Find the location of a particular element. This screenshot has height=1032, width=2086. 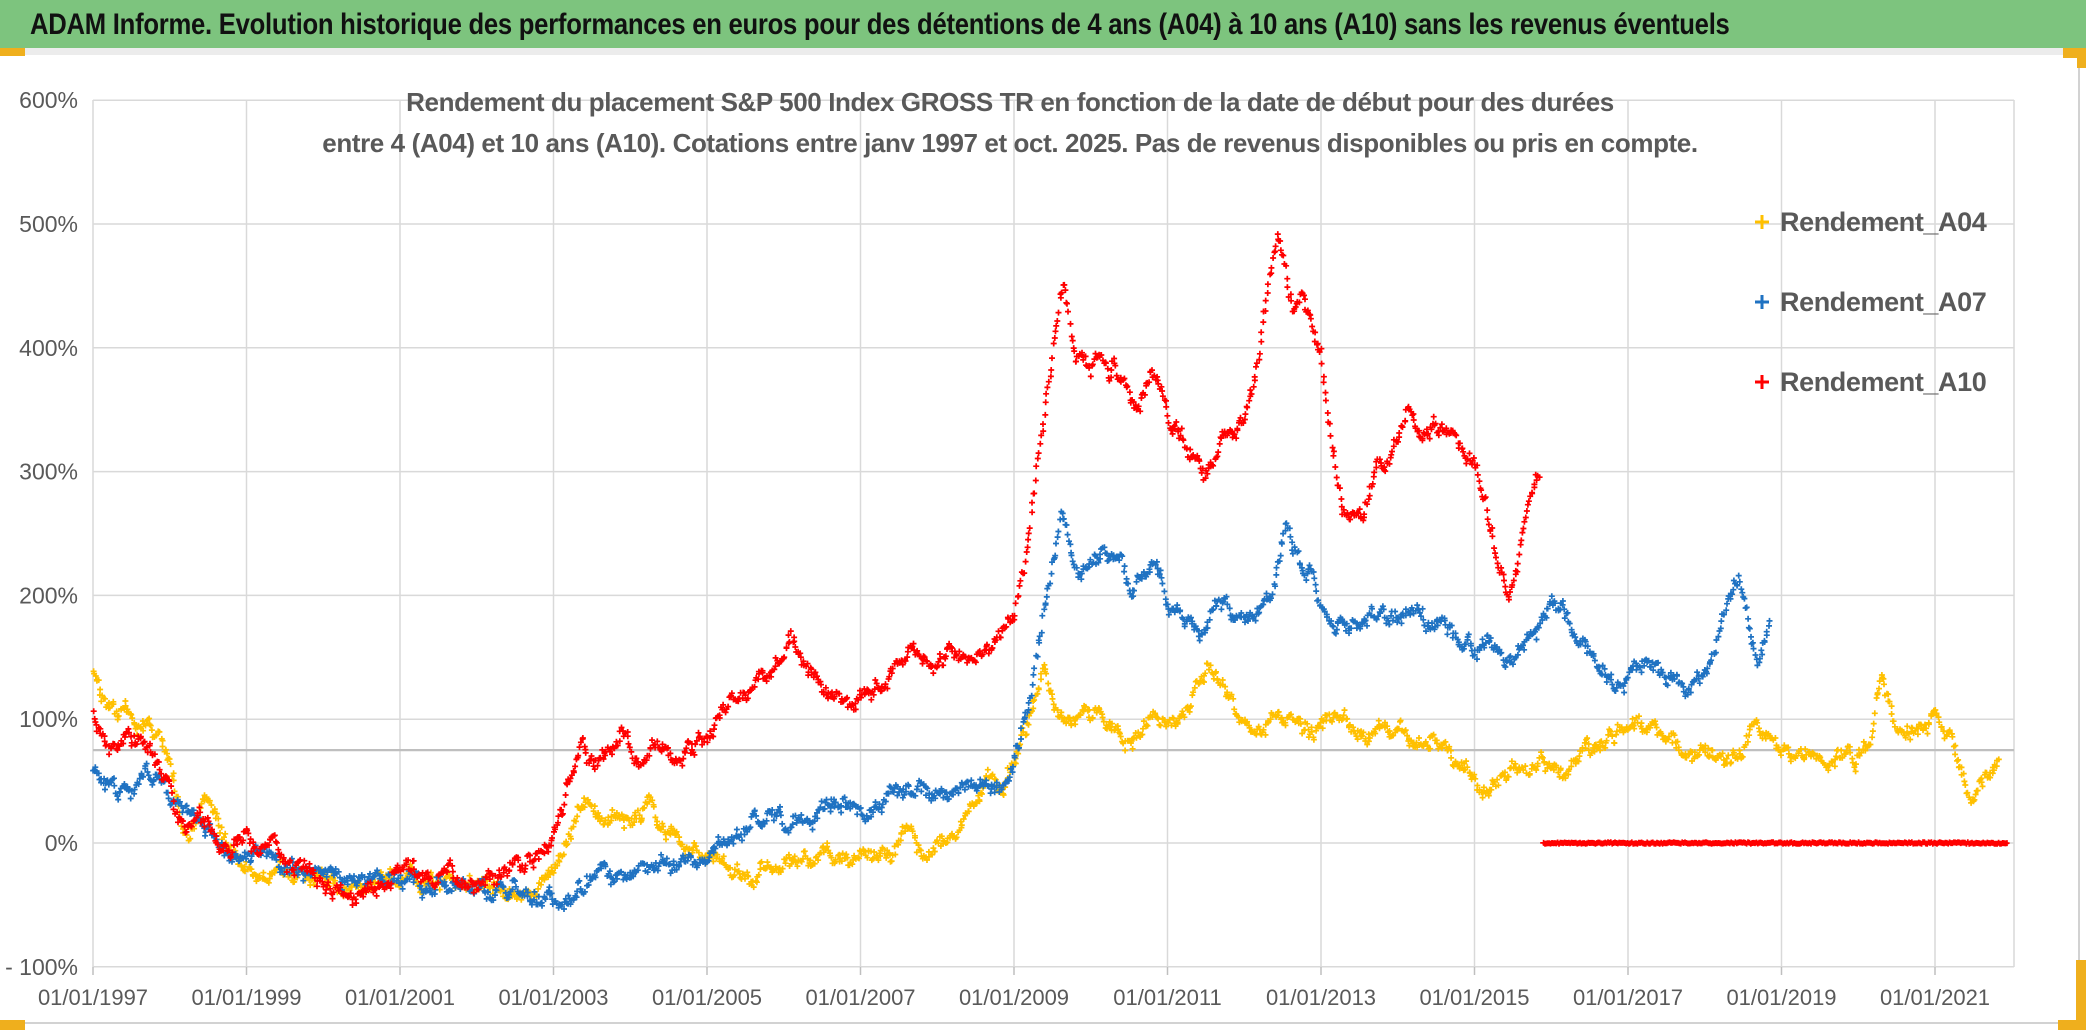

y-axis-label: 500% is located at coordinates (48, 224).